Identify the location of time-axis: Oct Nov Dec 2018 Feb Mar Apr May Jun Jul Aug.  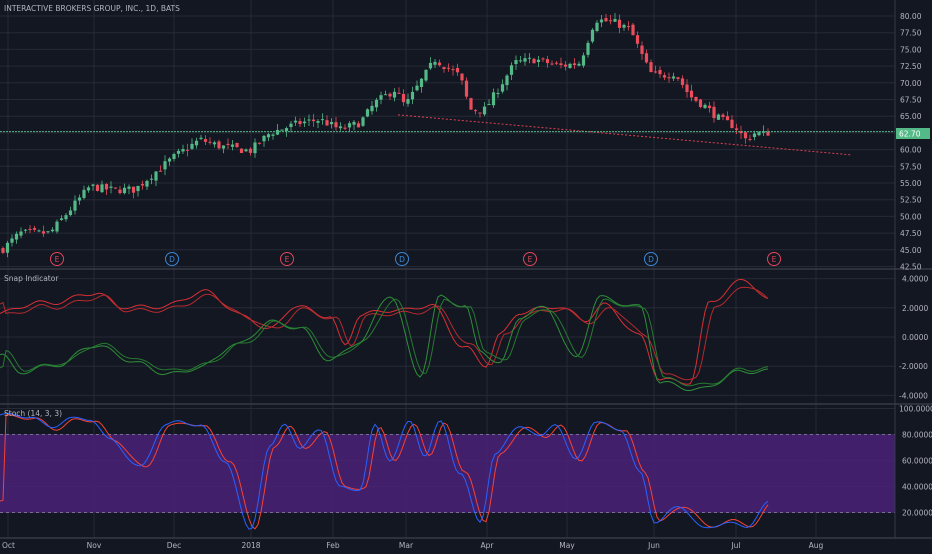
(413, 545).